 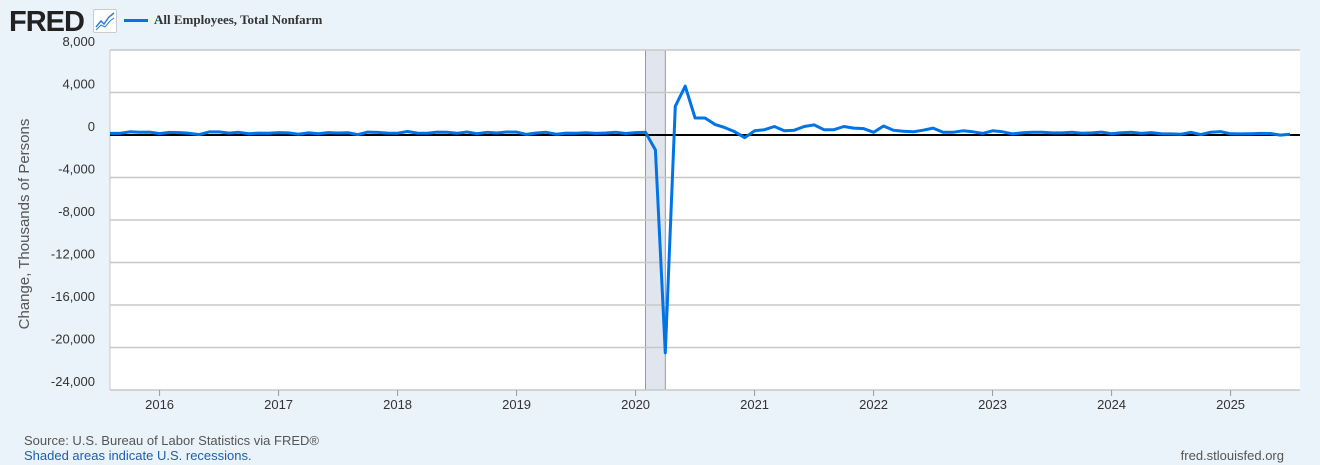 What do you see at coordinates (397, 404) in the screenshot?
I see `x-tick-label: 2018` at bounding box center [397, 404].